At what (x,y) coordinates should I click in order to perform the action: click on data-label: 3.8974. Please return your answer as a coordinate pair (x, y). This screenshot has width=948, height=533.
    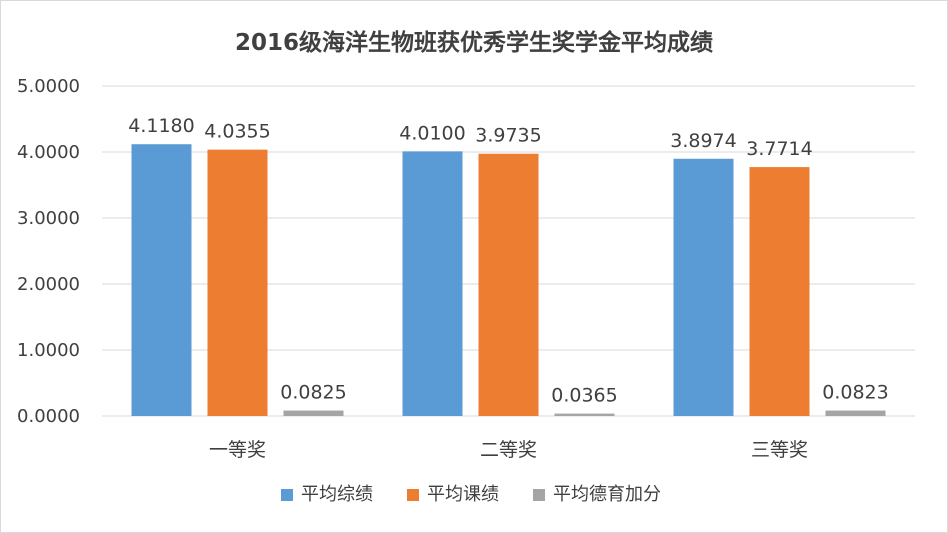
    Looking at the image, I should click on (703, 141).